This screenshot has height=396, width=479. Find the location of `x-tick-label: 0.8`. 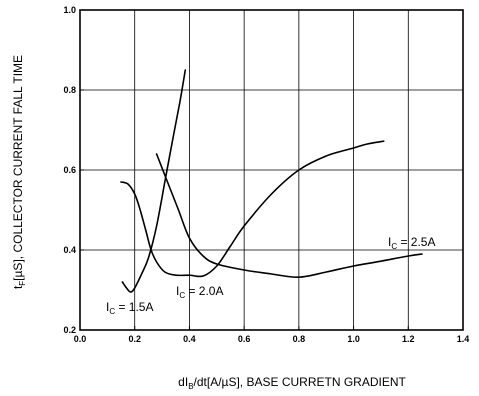

x-tick-label: 0.8 is located at coordinates (299, 339).